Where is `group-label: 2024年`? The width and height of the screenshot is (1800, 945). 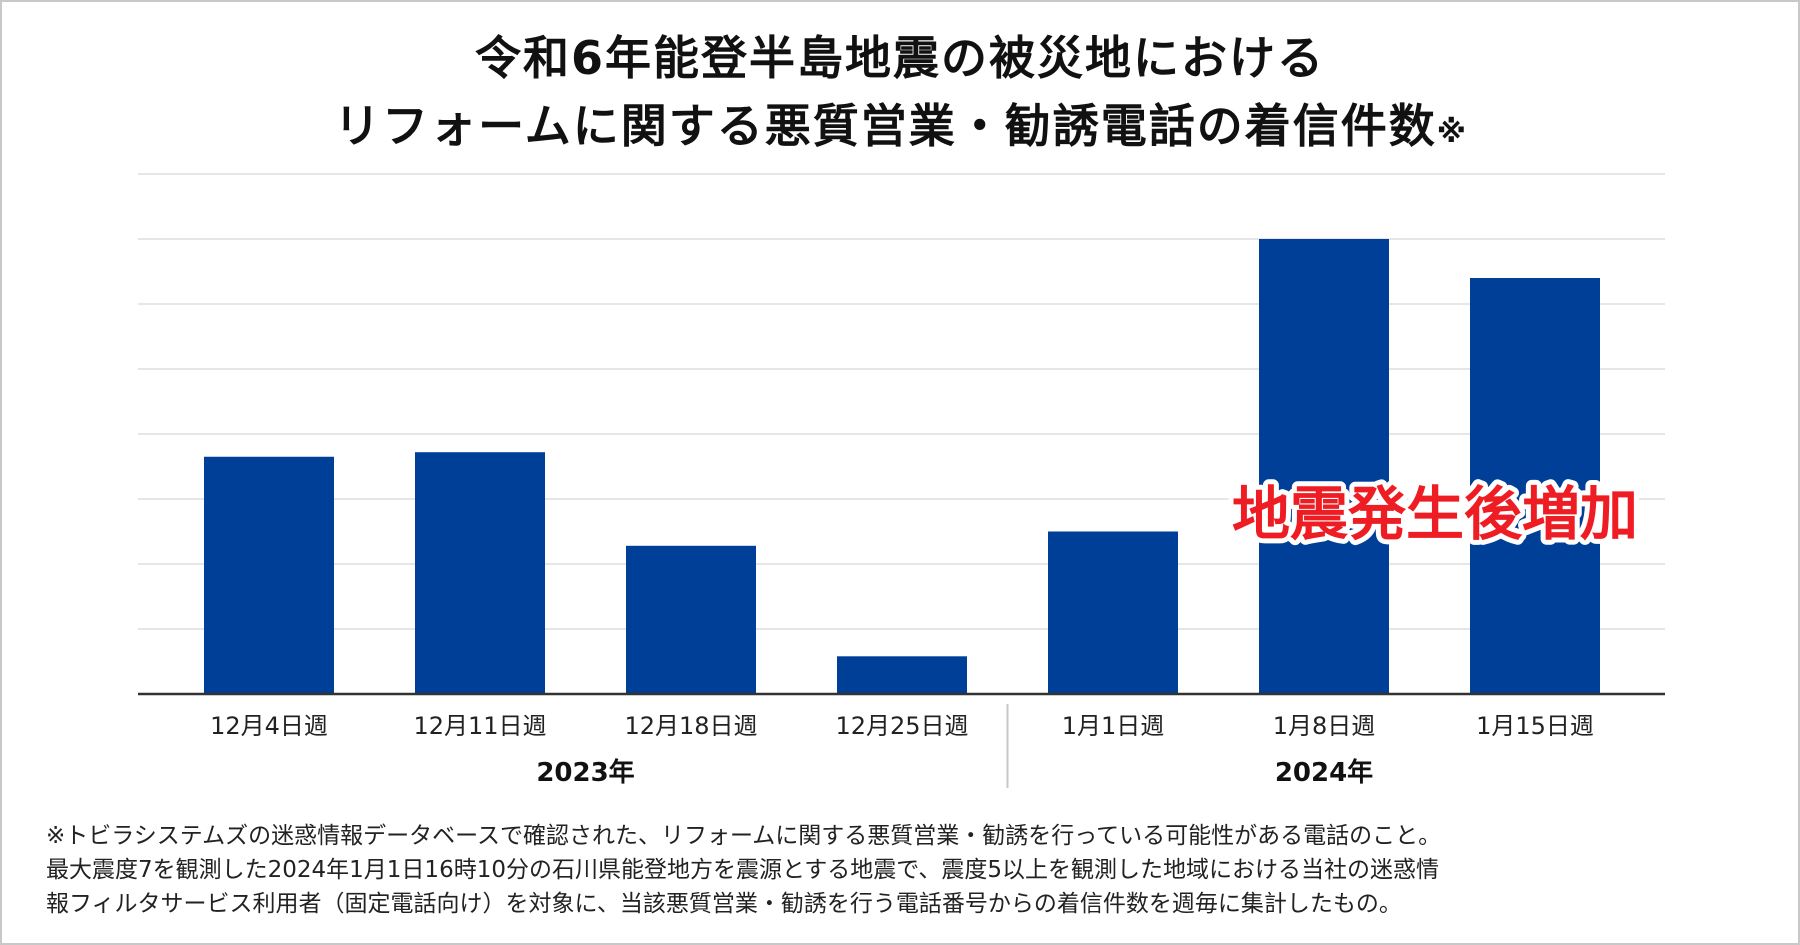
group-label: 2024年 is located at coordinates (1324, 772).